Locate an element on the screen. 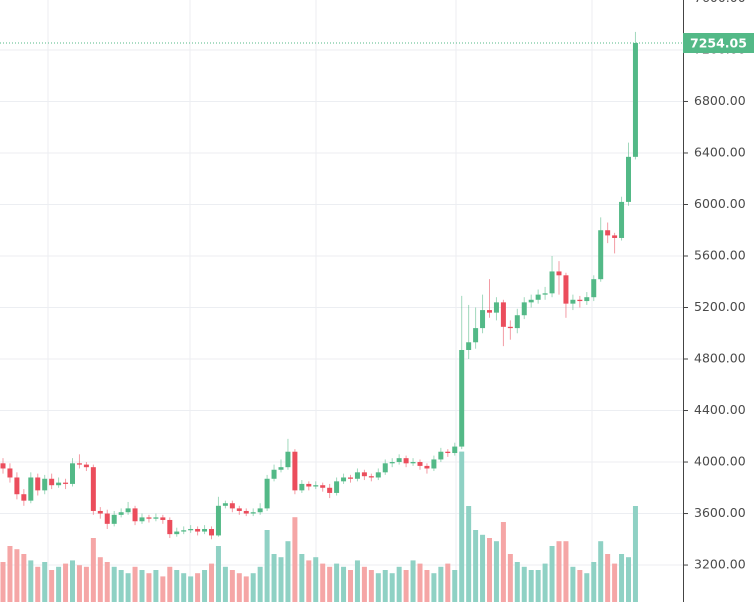 The height and width of the screenshot is (602, 754). y-tick-label: 5200.00 is located at coordinates (720, 306).